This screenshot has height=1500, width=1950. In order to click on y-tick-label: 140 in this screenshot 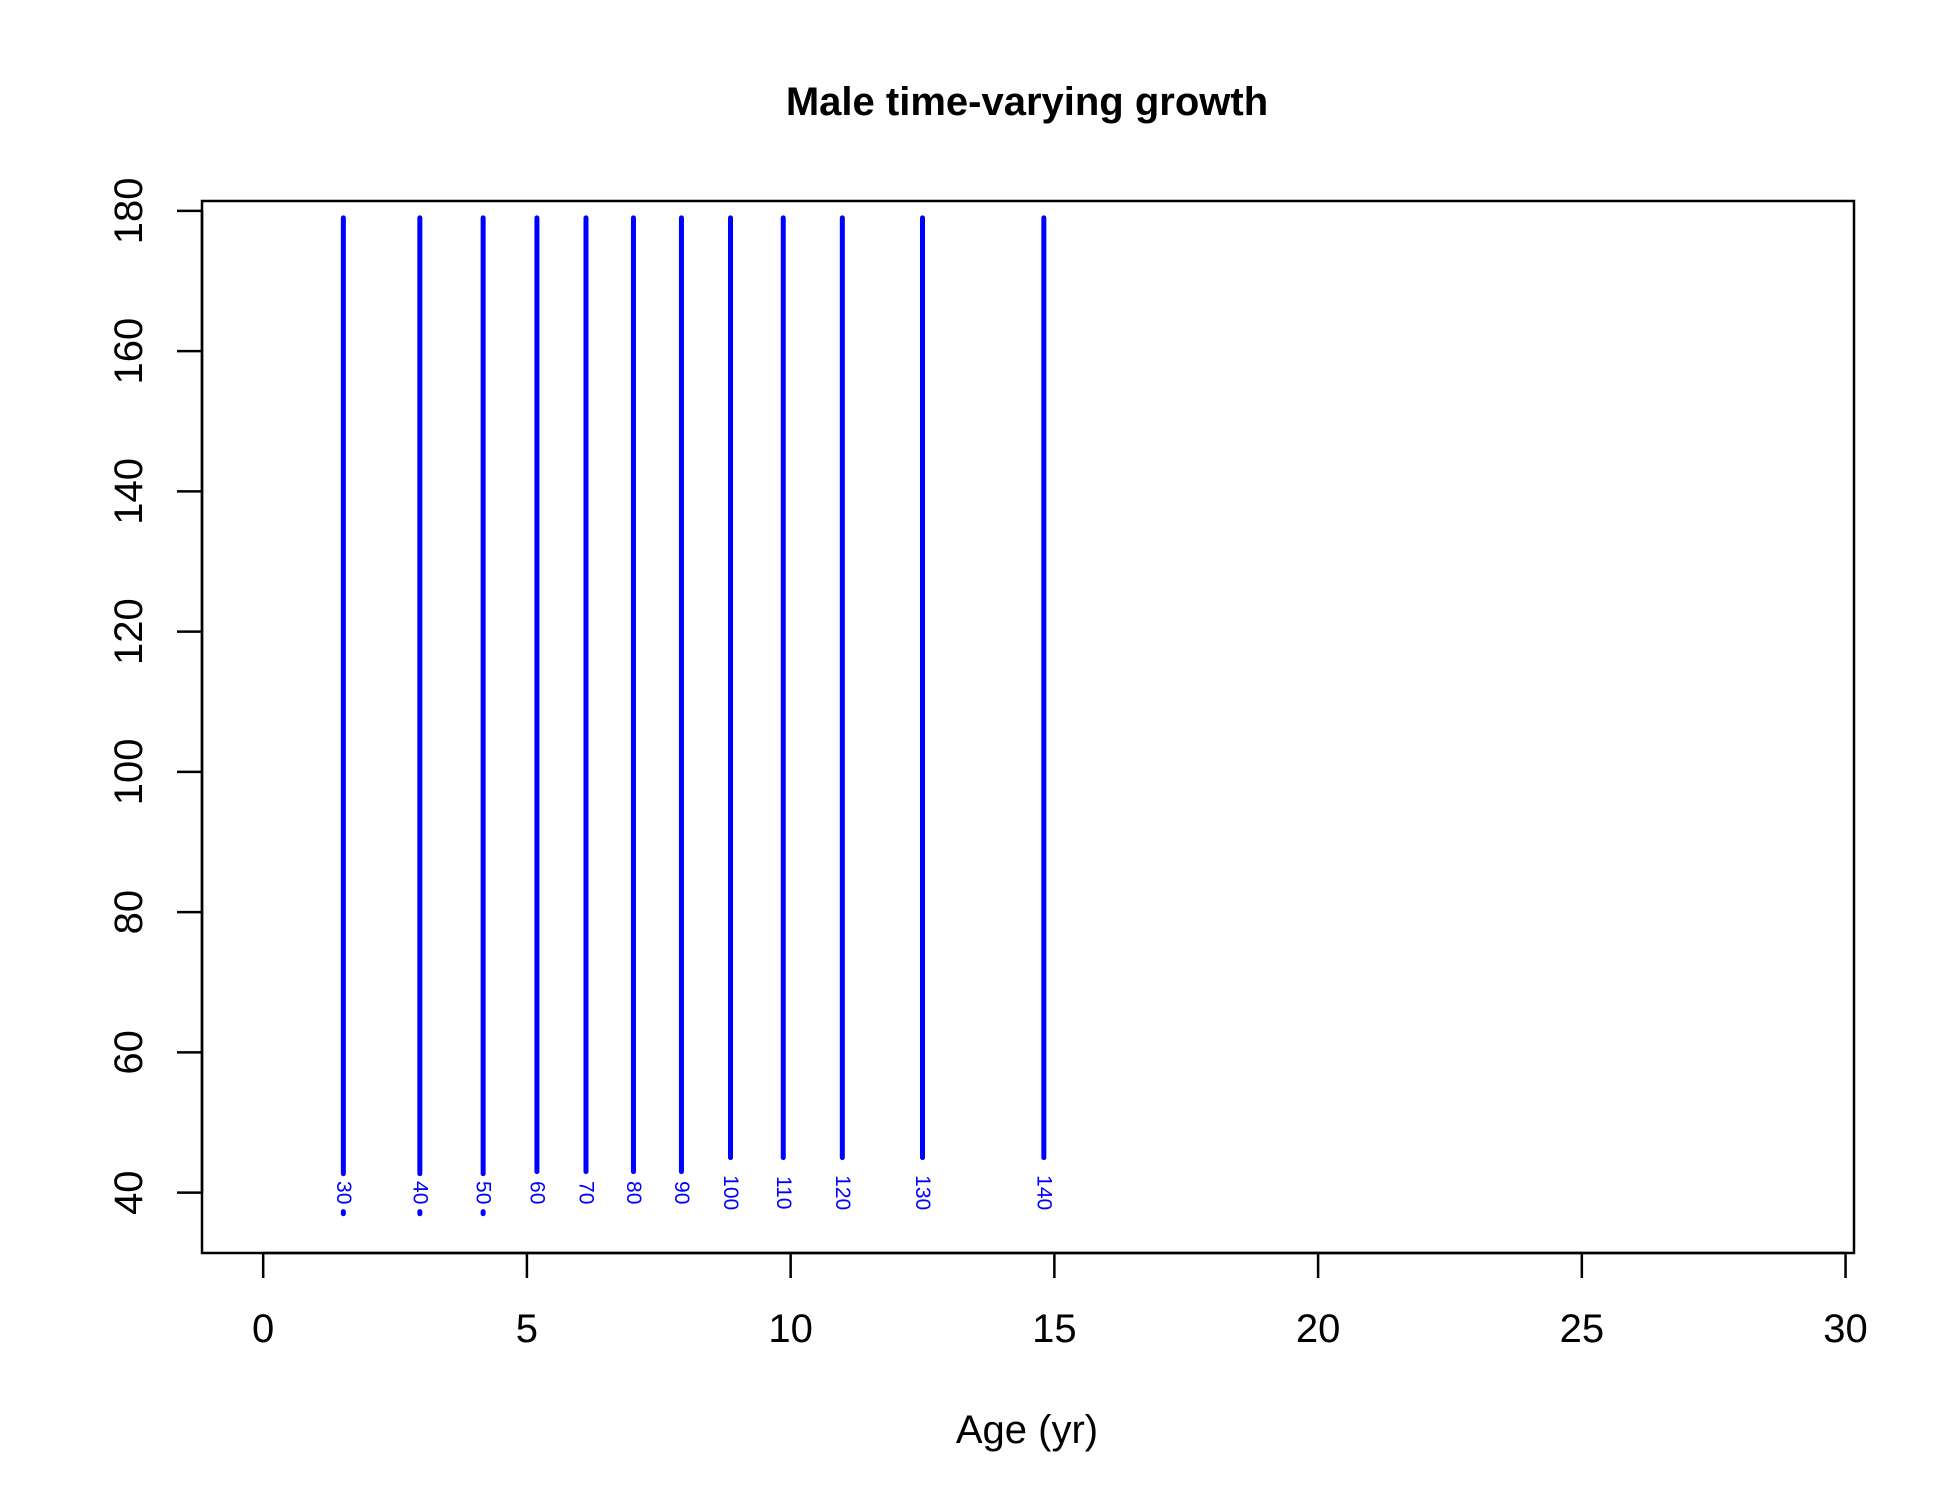, I will do `click(129, 491)`.